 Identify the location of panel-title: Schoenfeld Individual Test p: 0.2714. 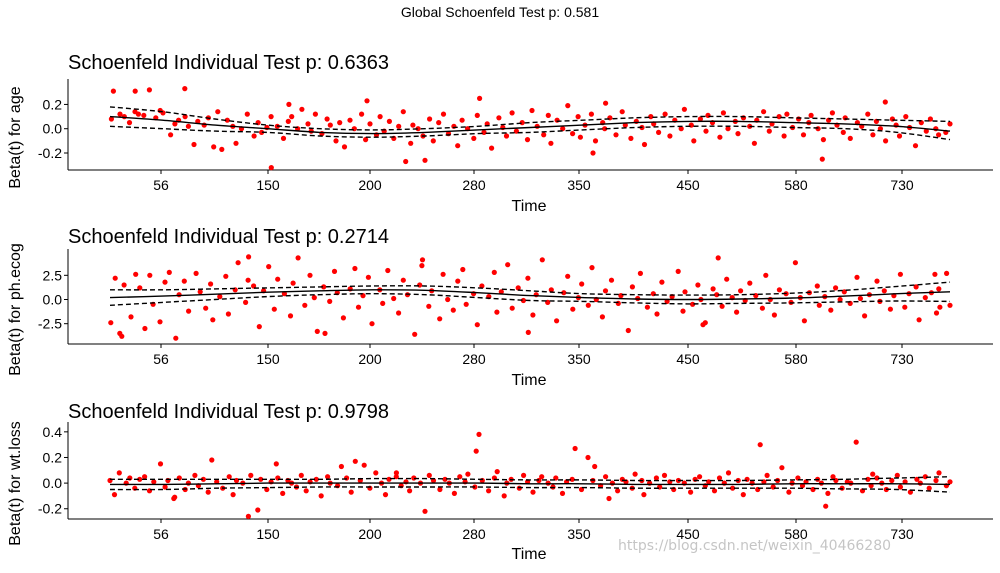
(228, 237).